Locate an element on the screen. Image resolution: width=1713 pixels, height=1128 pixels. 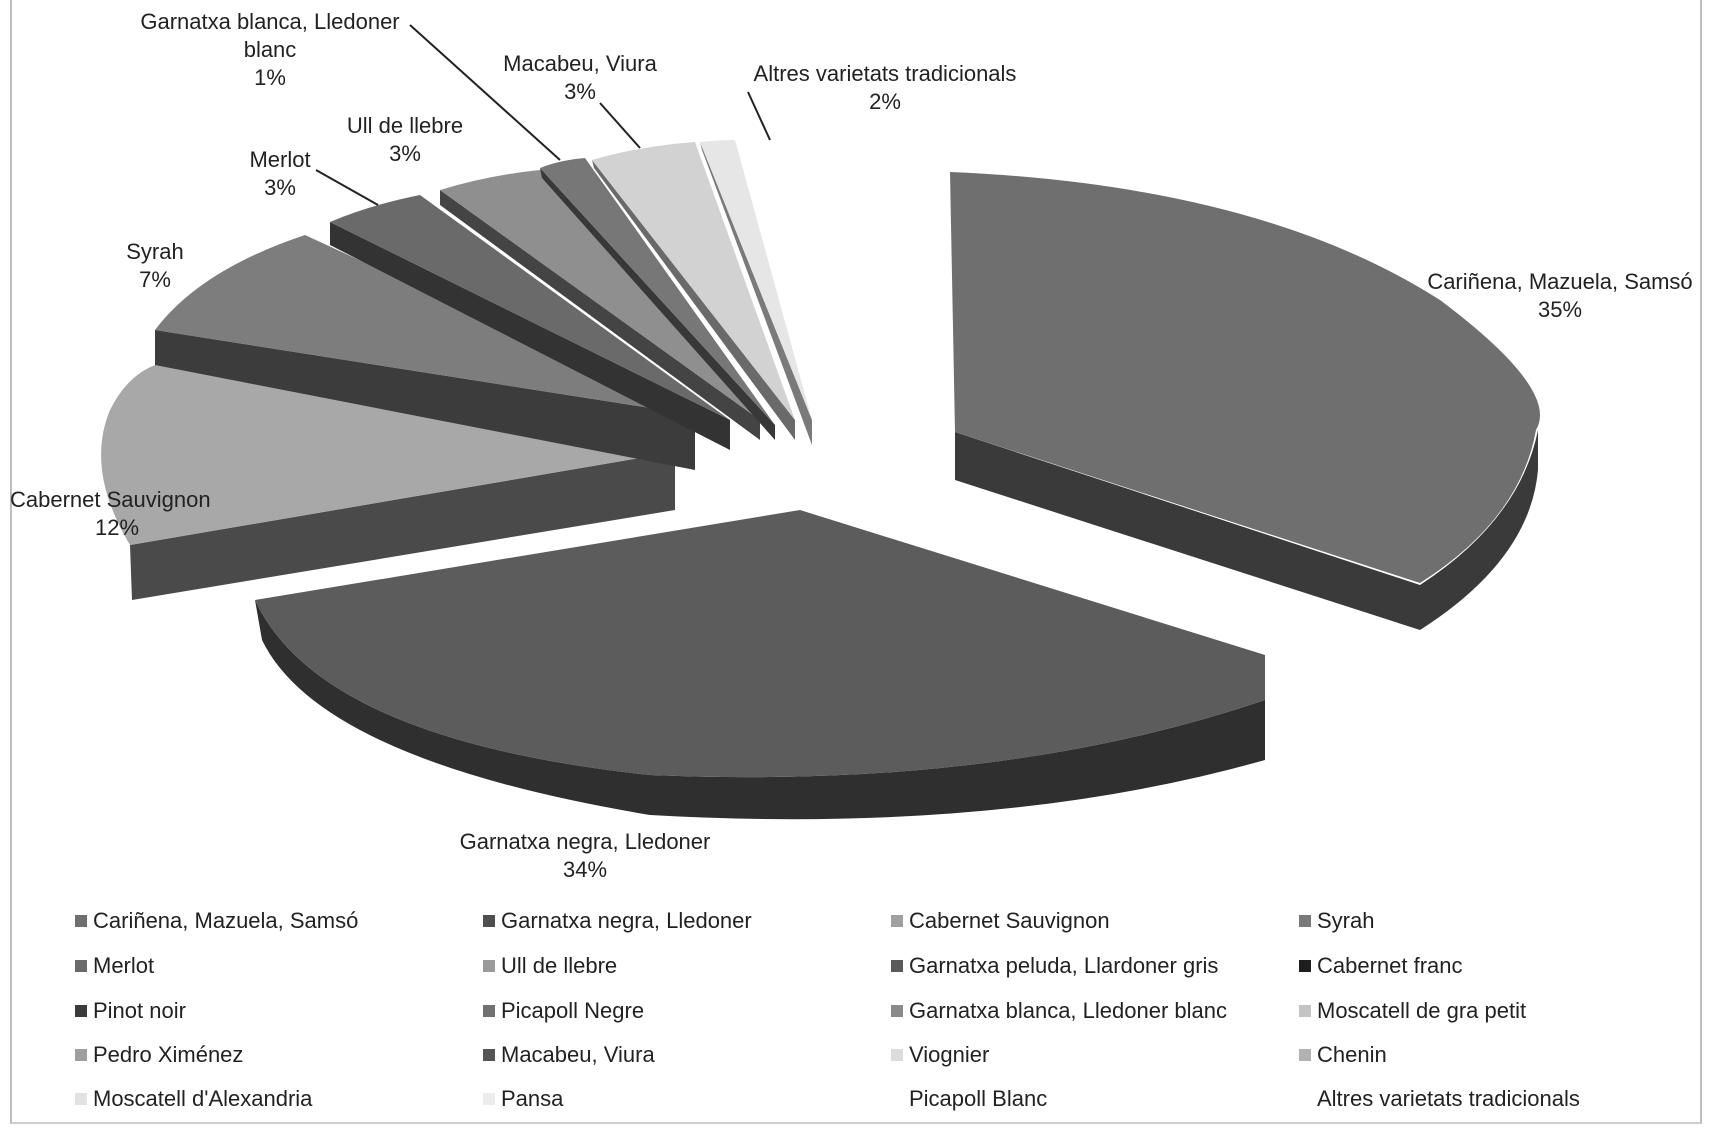
slice-cabernet-sauvignon-top is located at coordinates (388, 453).